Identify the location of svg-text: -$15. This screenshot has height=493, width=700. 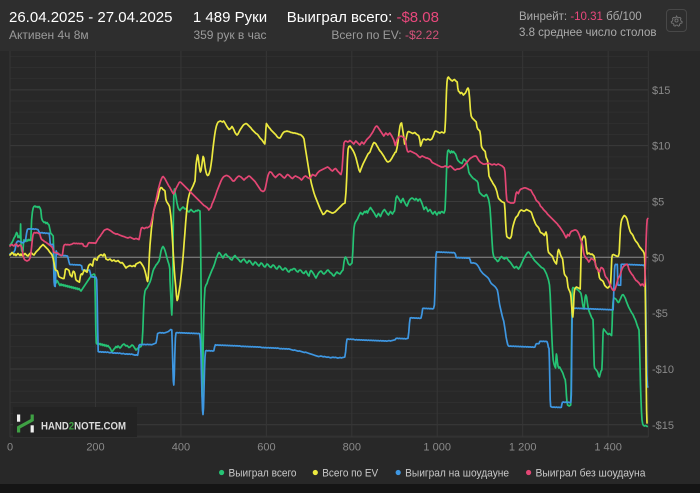
(663, 426).